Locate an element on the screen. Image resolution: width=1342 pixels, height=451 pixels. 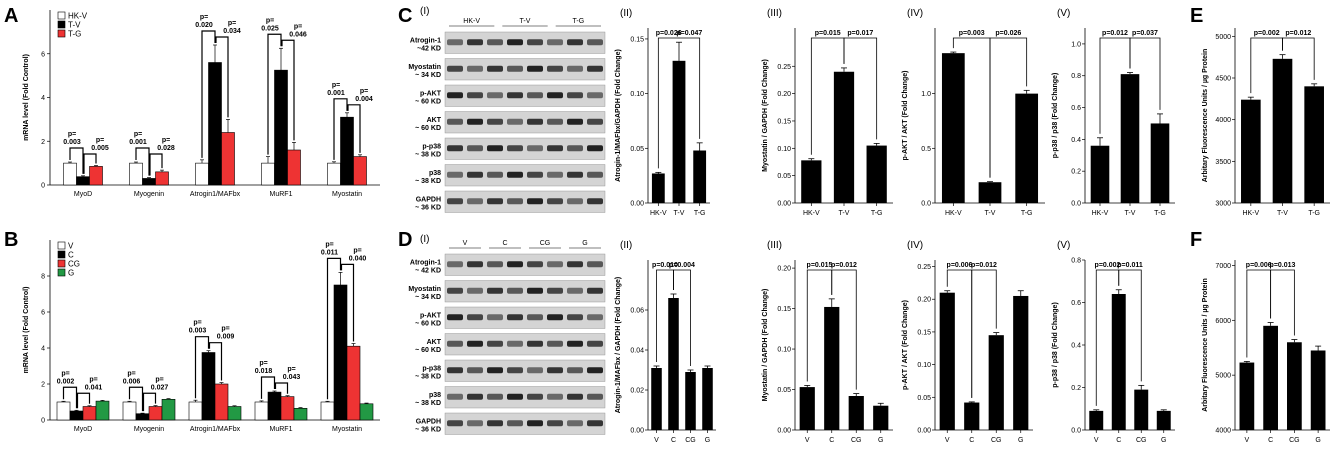
panel-letter-b: B is located at coordinates (11, 240).